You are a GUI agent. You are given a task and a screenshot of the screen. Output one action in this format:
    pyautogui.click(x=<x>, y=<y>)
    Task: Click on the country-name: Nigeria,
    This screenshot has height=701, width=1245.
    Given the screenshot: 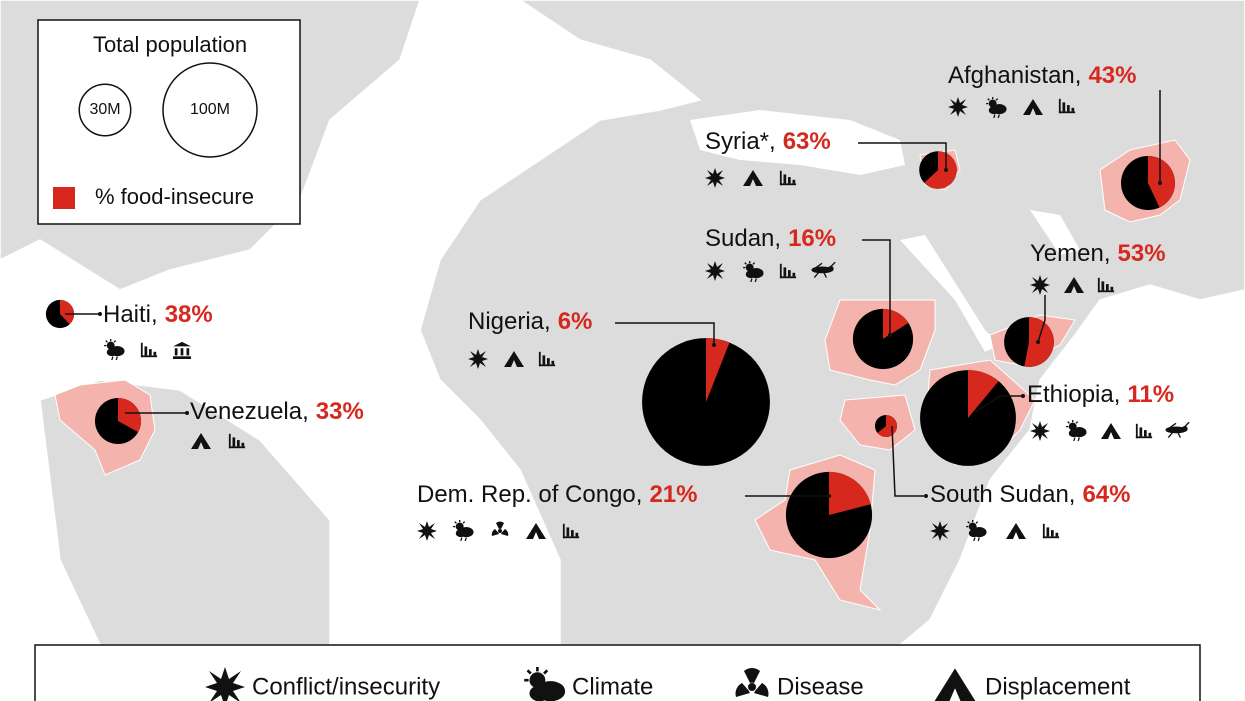 What is the action you would take?
    pyautogui.click(x=509, y=321)
    